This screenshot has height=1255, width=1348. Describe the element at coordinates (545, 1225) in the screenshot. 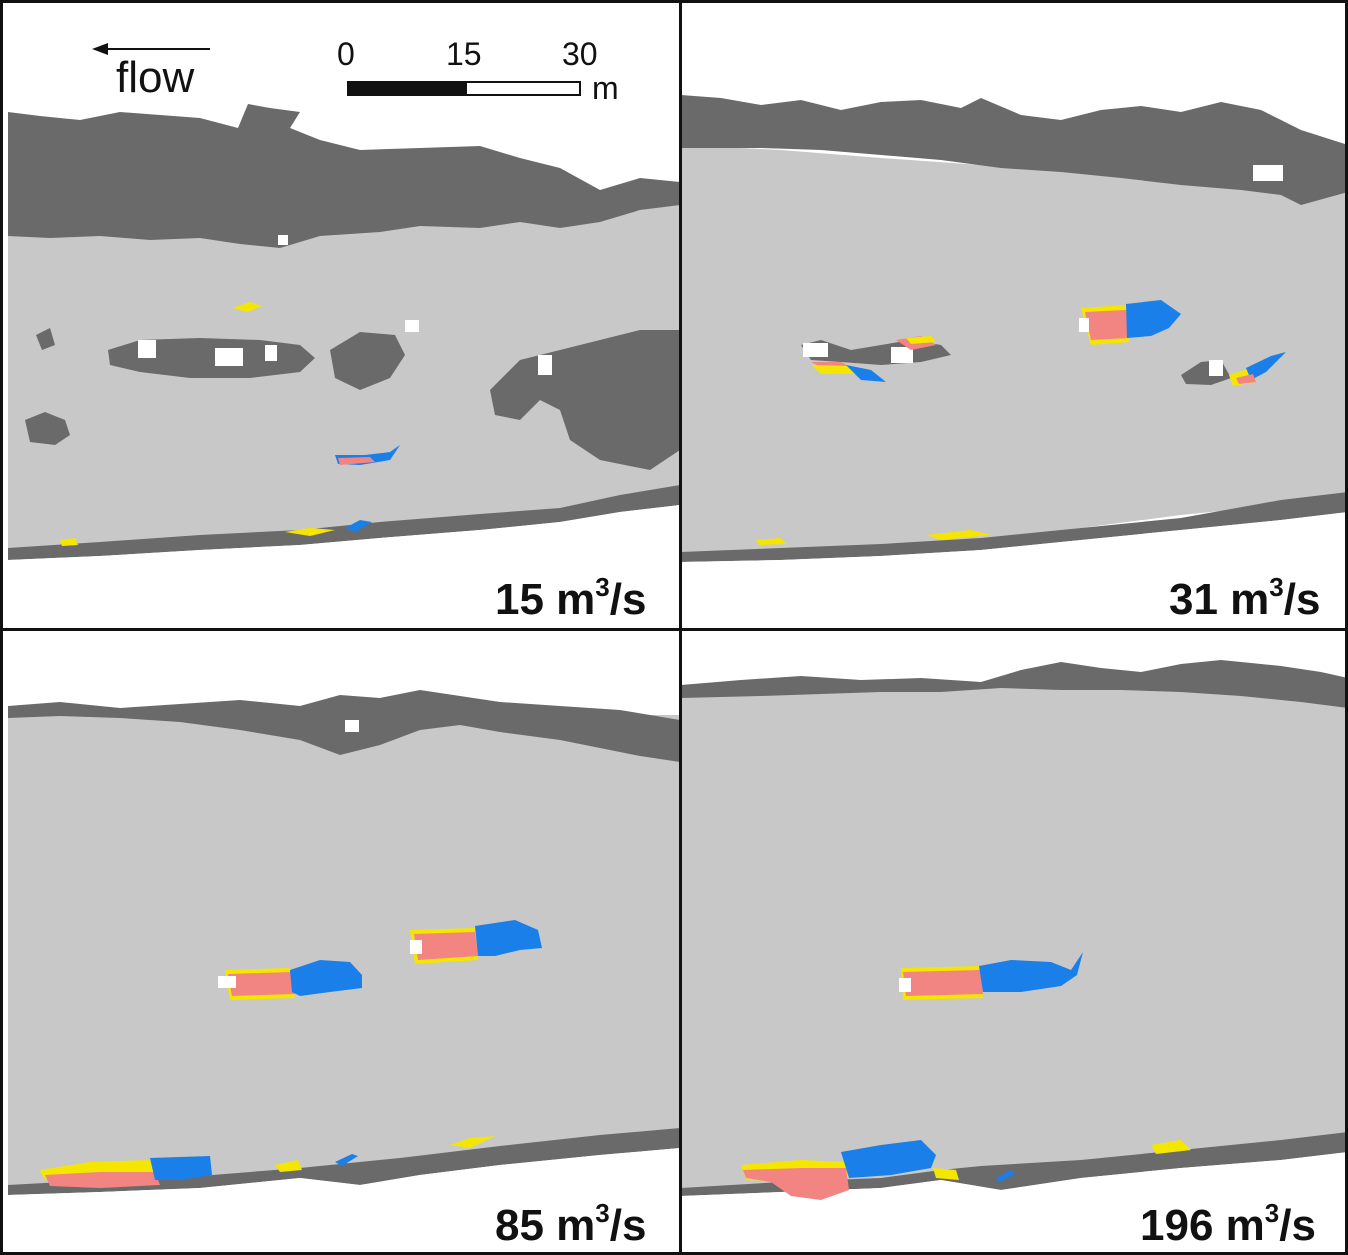

I see `discharge-value: 85 m` at that location.